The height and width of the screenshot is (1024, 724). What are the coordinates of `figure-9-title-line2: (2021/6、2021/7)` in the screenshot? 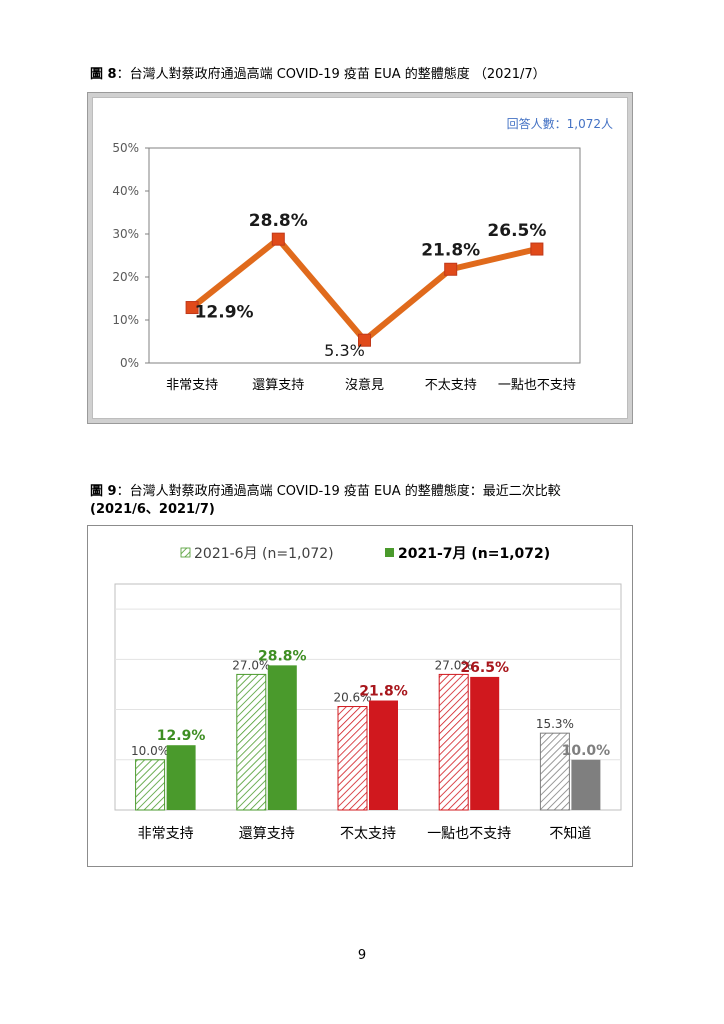 It's located at (152, 510).